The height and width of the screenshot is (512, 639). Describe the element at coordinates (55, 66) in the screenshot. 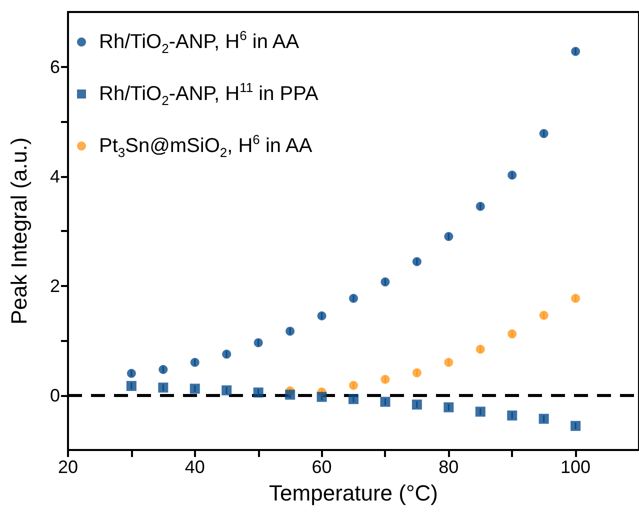

I see `y-tick-label: 6` at that location.